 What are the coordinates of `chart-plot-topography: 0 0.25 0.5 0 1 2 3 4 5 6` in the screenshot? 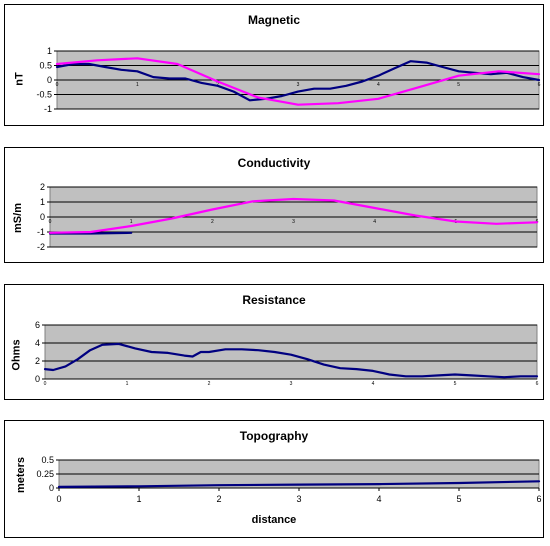 It's located at (288, 479).